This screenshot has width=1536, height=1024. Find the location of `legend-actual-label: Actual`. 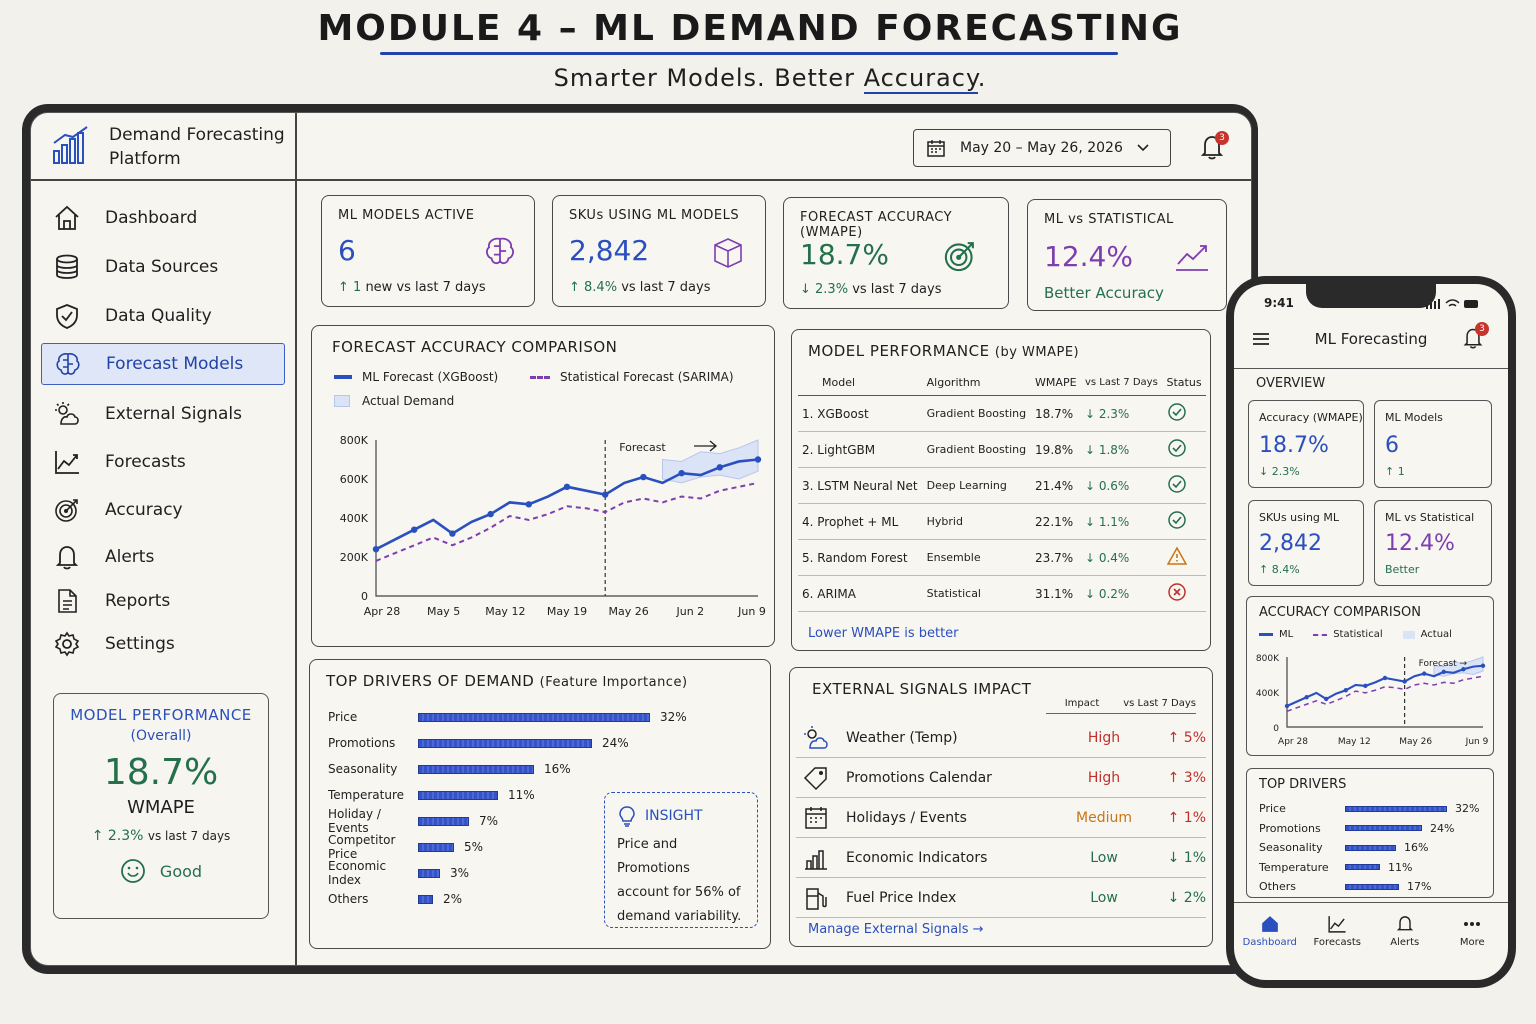

legend-actual-label: Actual is located at coordinates (1436, 634).